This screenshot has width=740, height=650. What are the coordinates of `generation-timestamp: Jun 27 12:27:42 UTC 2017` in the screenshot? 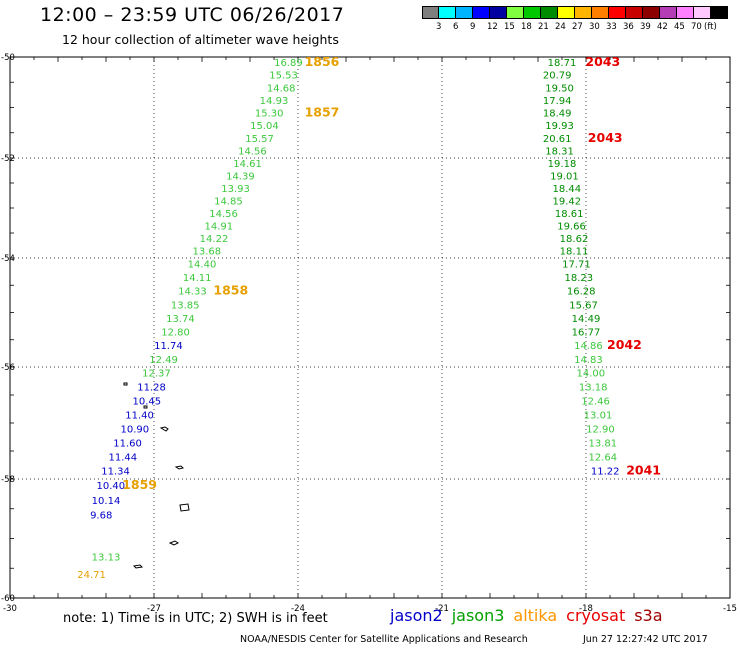 It's located at (645, 639).